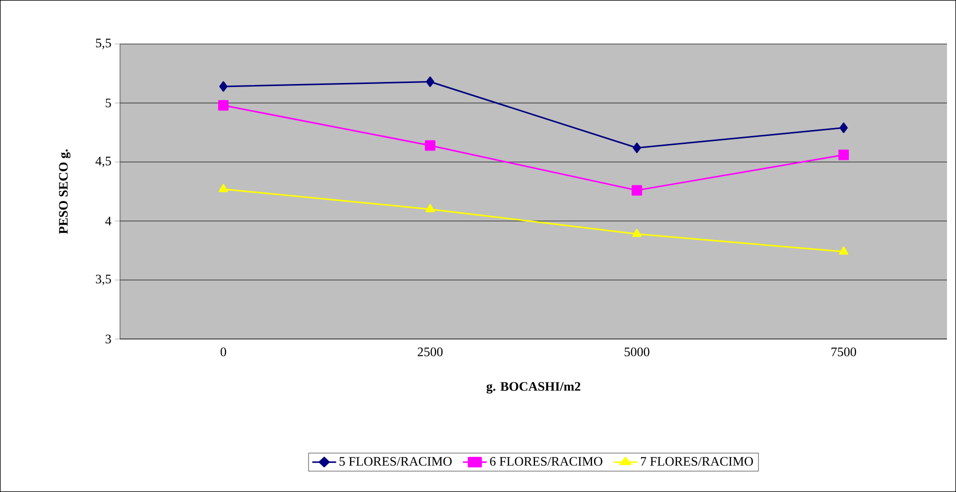 This screenshot has height=492, width=956. I want to click on y-tick-label: 3, so click(108, 339).